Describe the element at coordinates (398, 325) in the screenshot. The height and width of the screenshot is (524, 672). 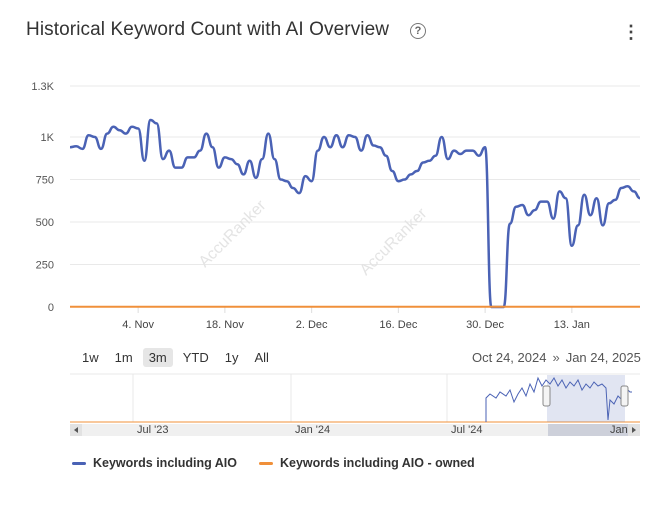
I see `x-tick-label: 16. Dec` at that location.